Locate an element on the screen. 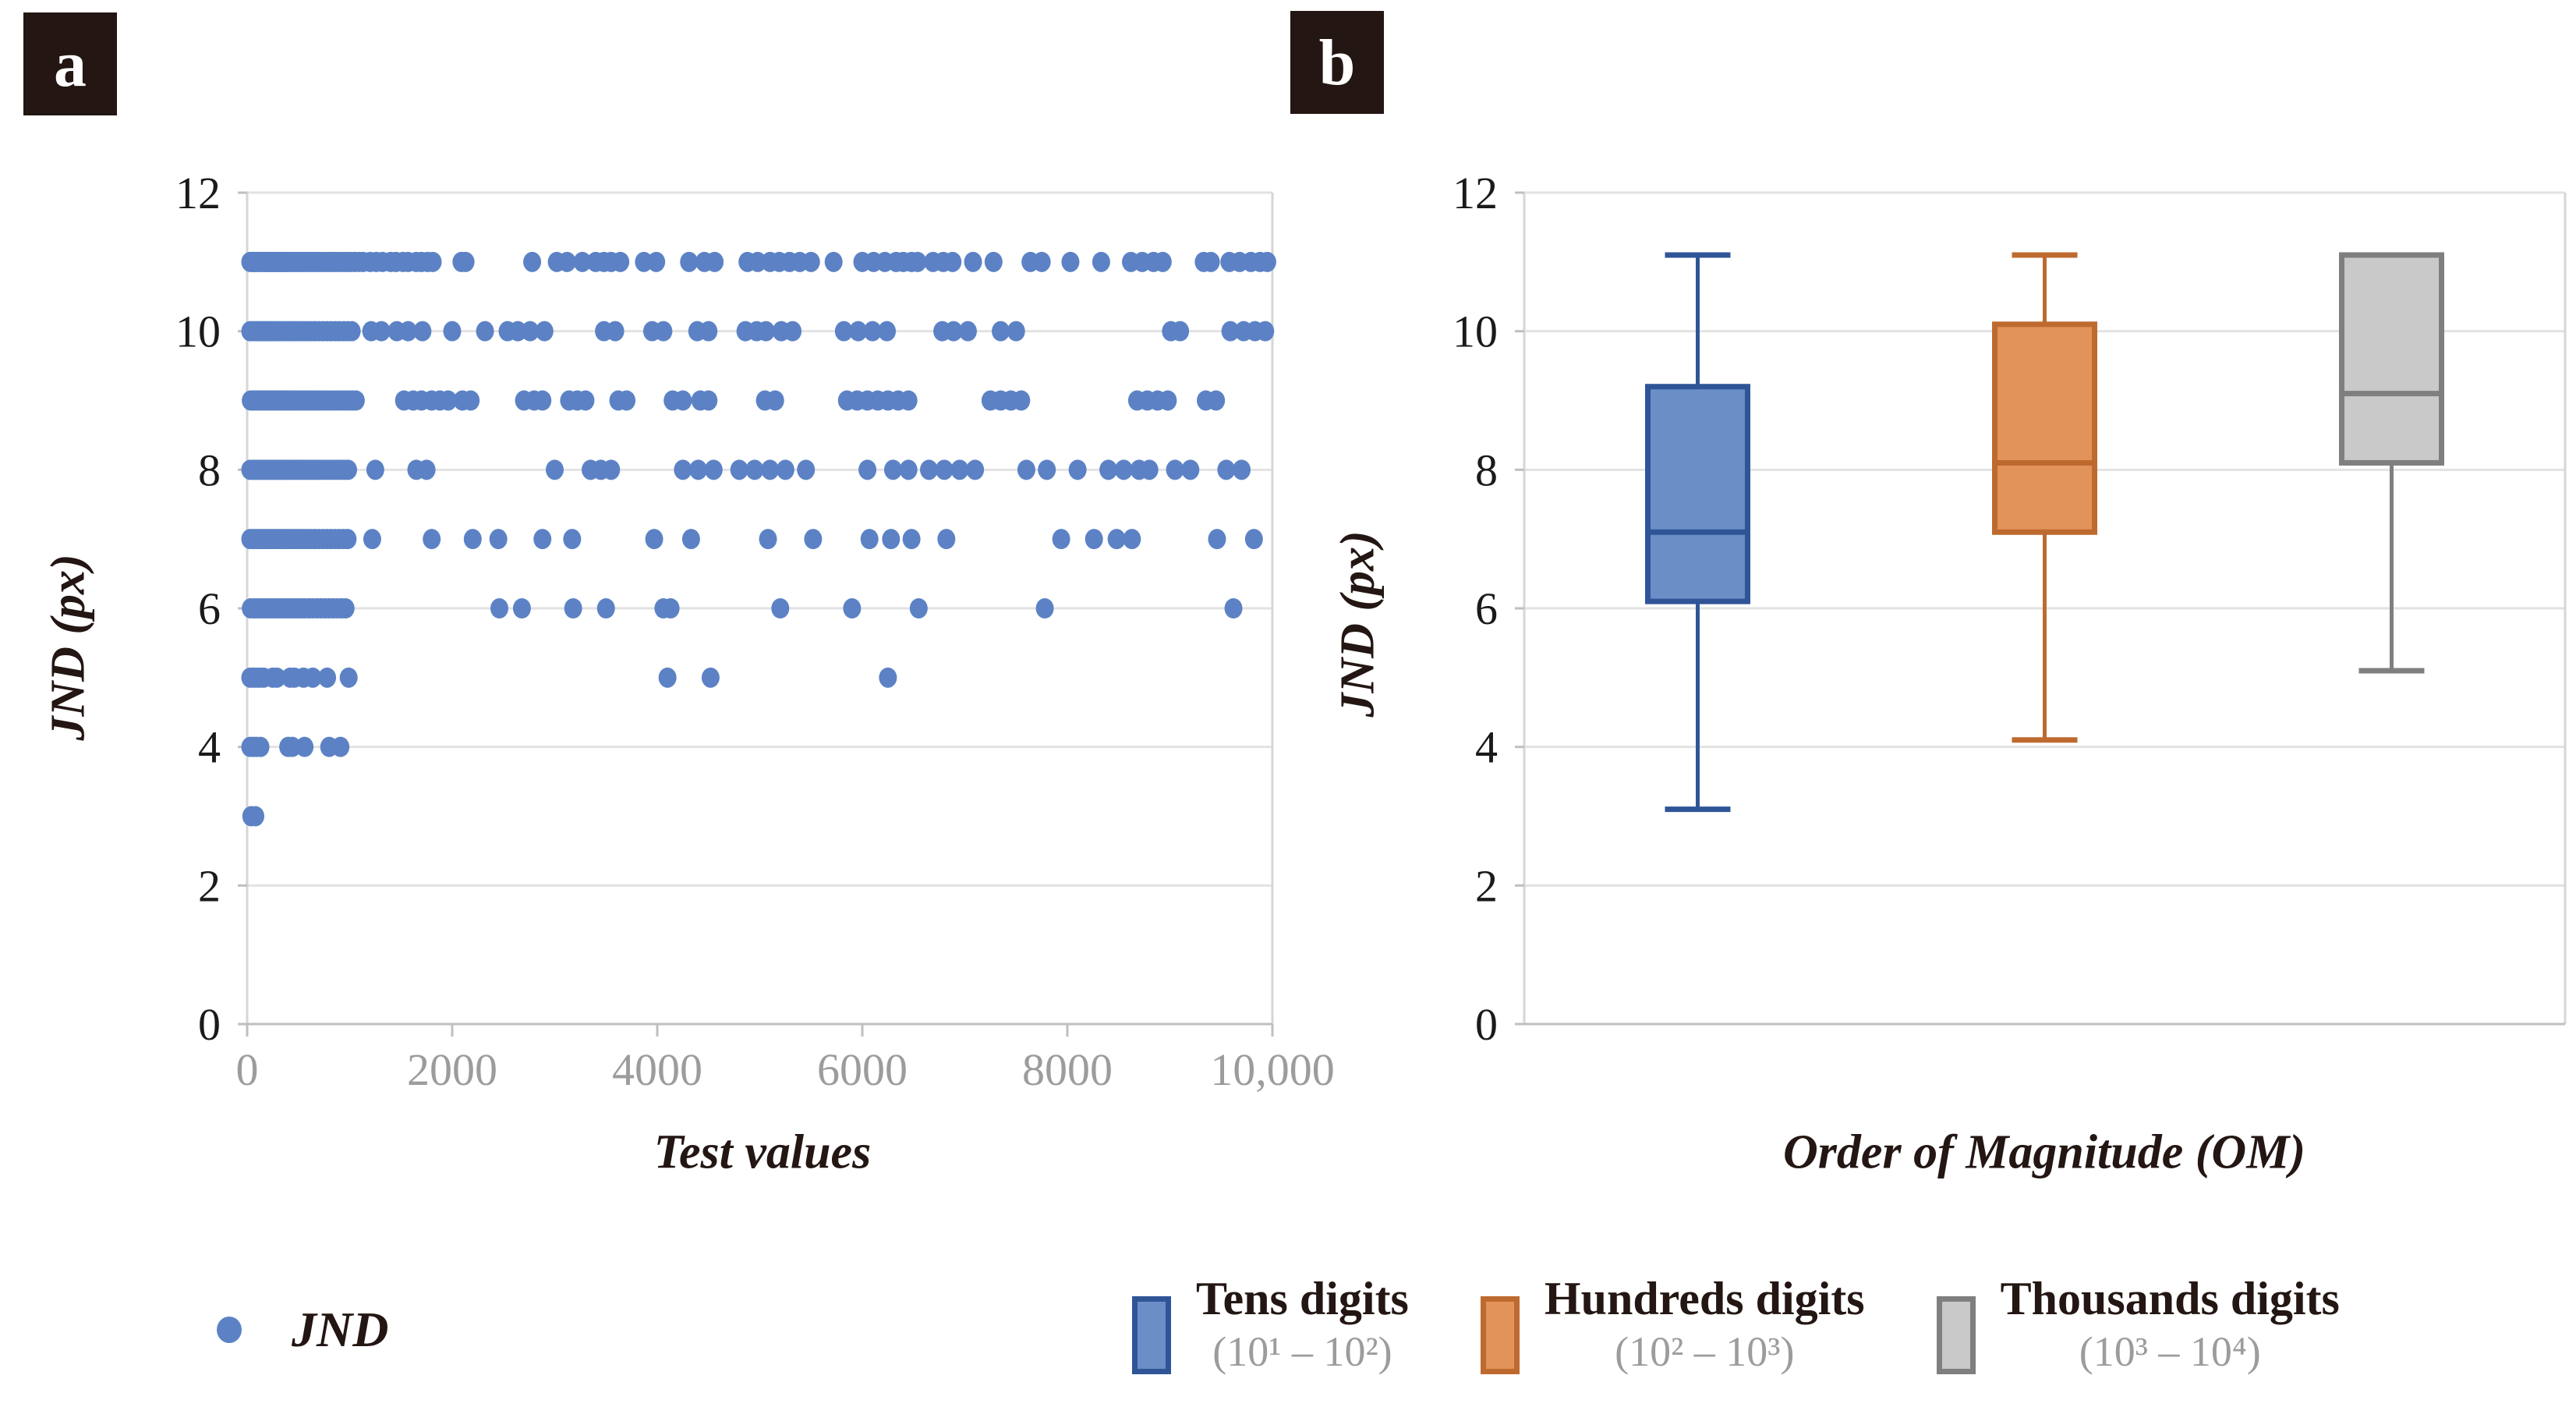  tens-legend-title: Tens digits is located at coordinates (1302, 1298).